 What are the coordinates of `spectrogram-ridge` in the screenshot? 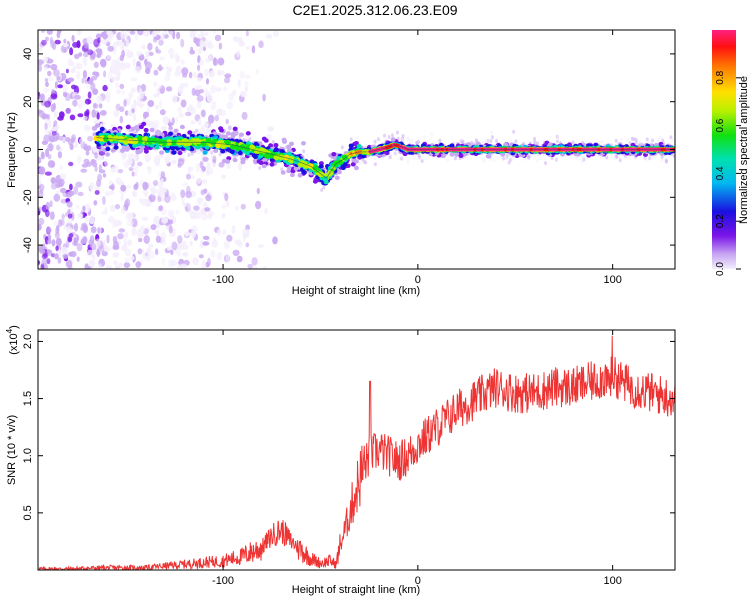 It's located at (384, 153).